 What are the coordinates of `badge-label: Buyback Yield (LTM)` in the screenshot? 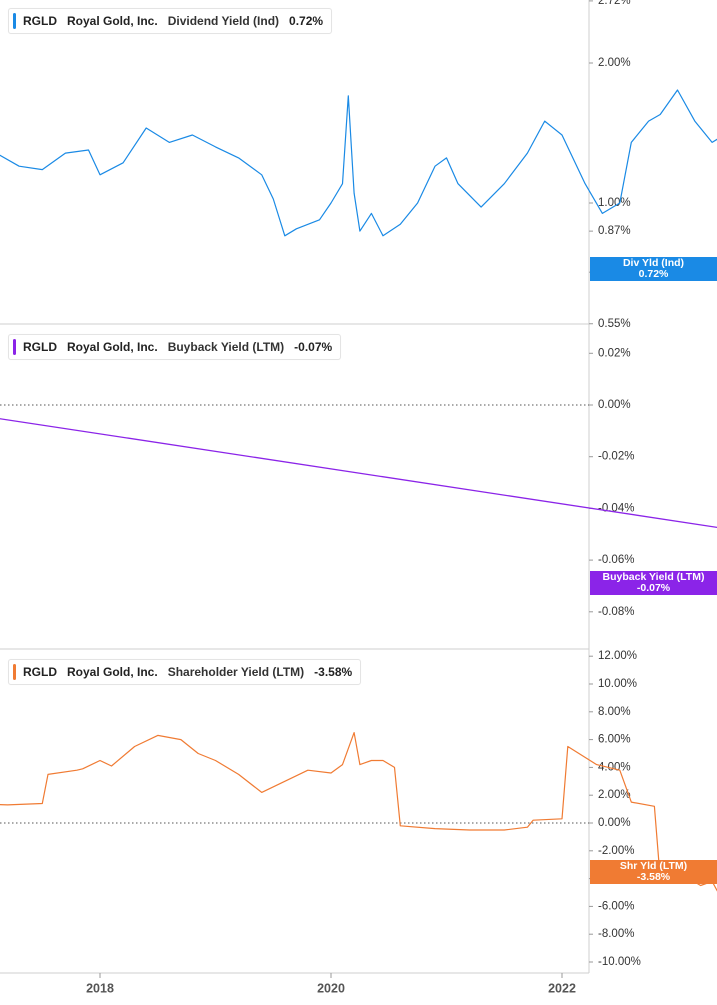 It's located at (653, 577).